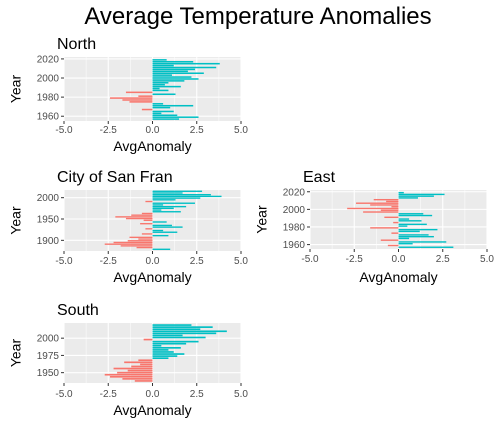  What do you see at coordinates (294, 227) in the screenshot?
I see `y-tick-label: 1980` at bounding box center [294, 227].